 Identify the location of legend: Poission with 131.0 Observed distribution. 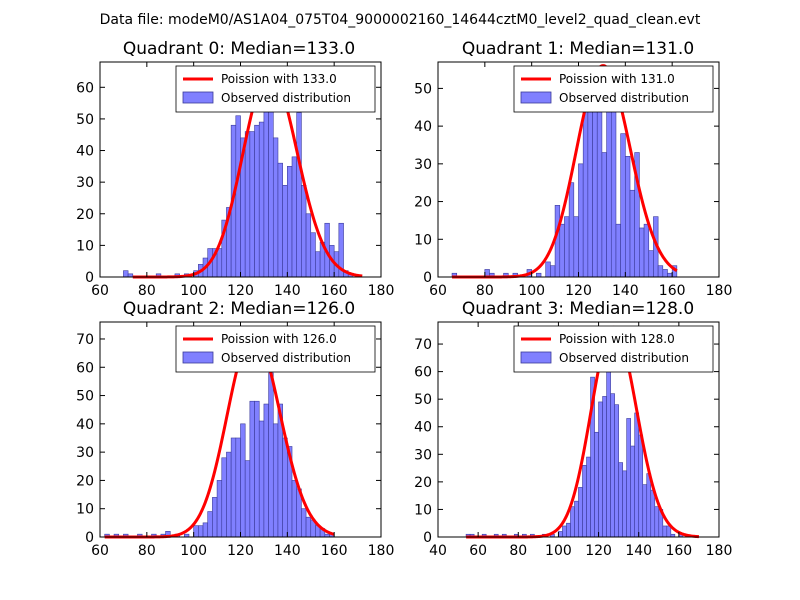
(613, 89).